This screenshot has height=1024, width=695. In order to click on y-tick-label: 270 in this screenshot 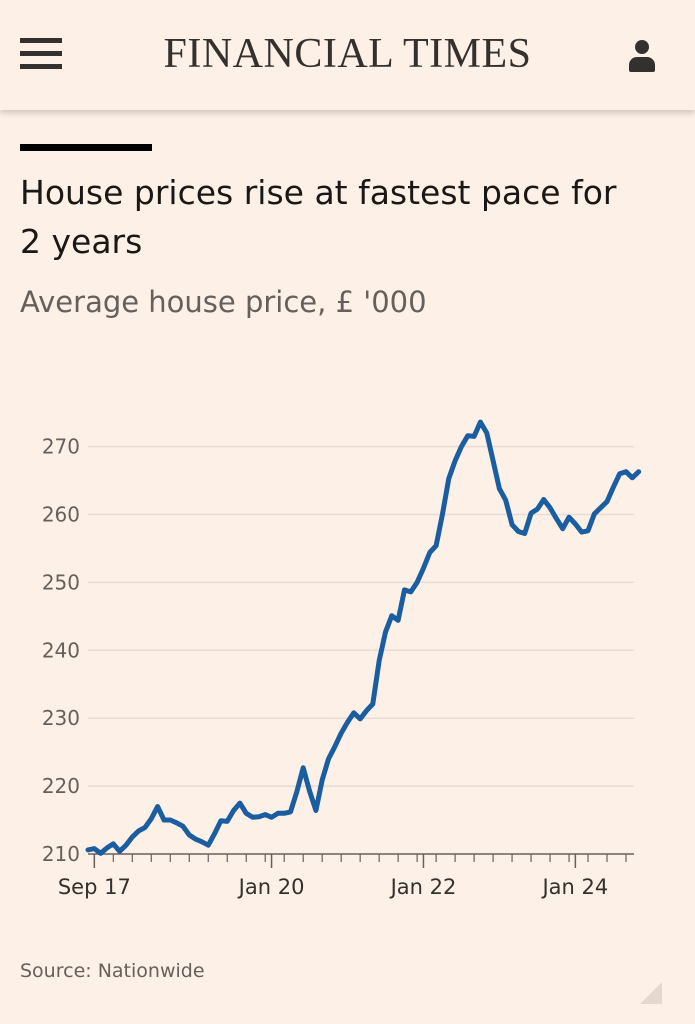, I will do `click(61, 447)`.